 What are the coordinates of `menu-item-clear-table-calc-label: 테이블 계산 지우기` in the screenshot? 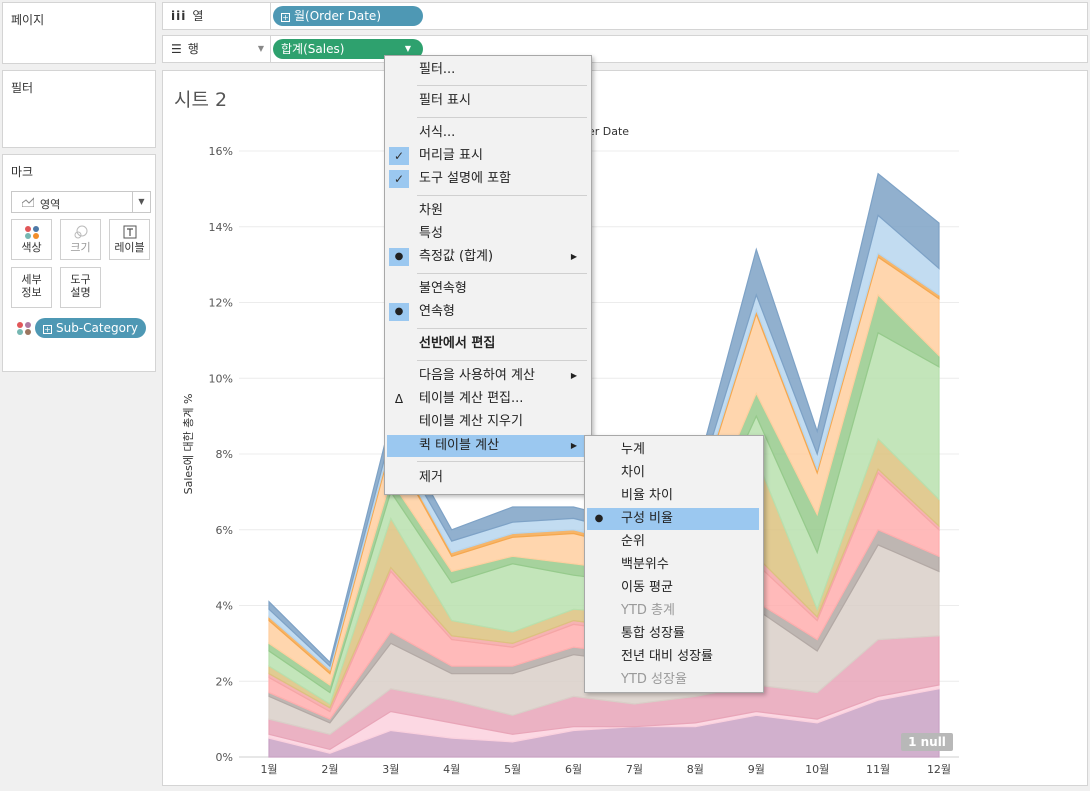 It's located at (471, 421).